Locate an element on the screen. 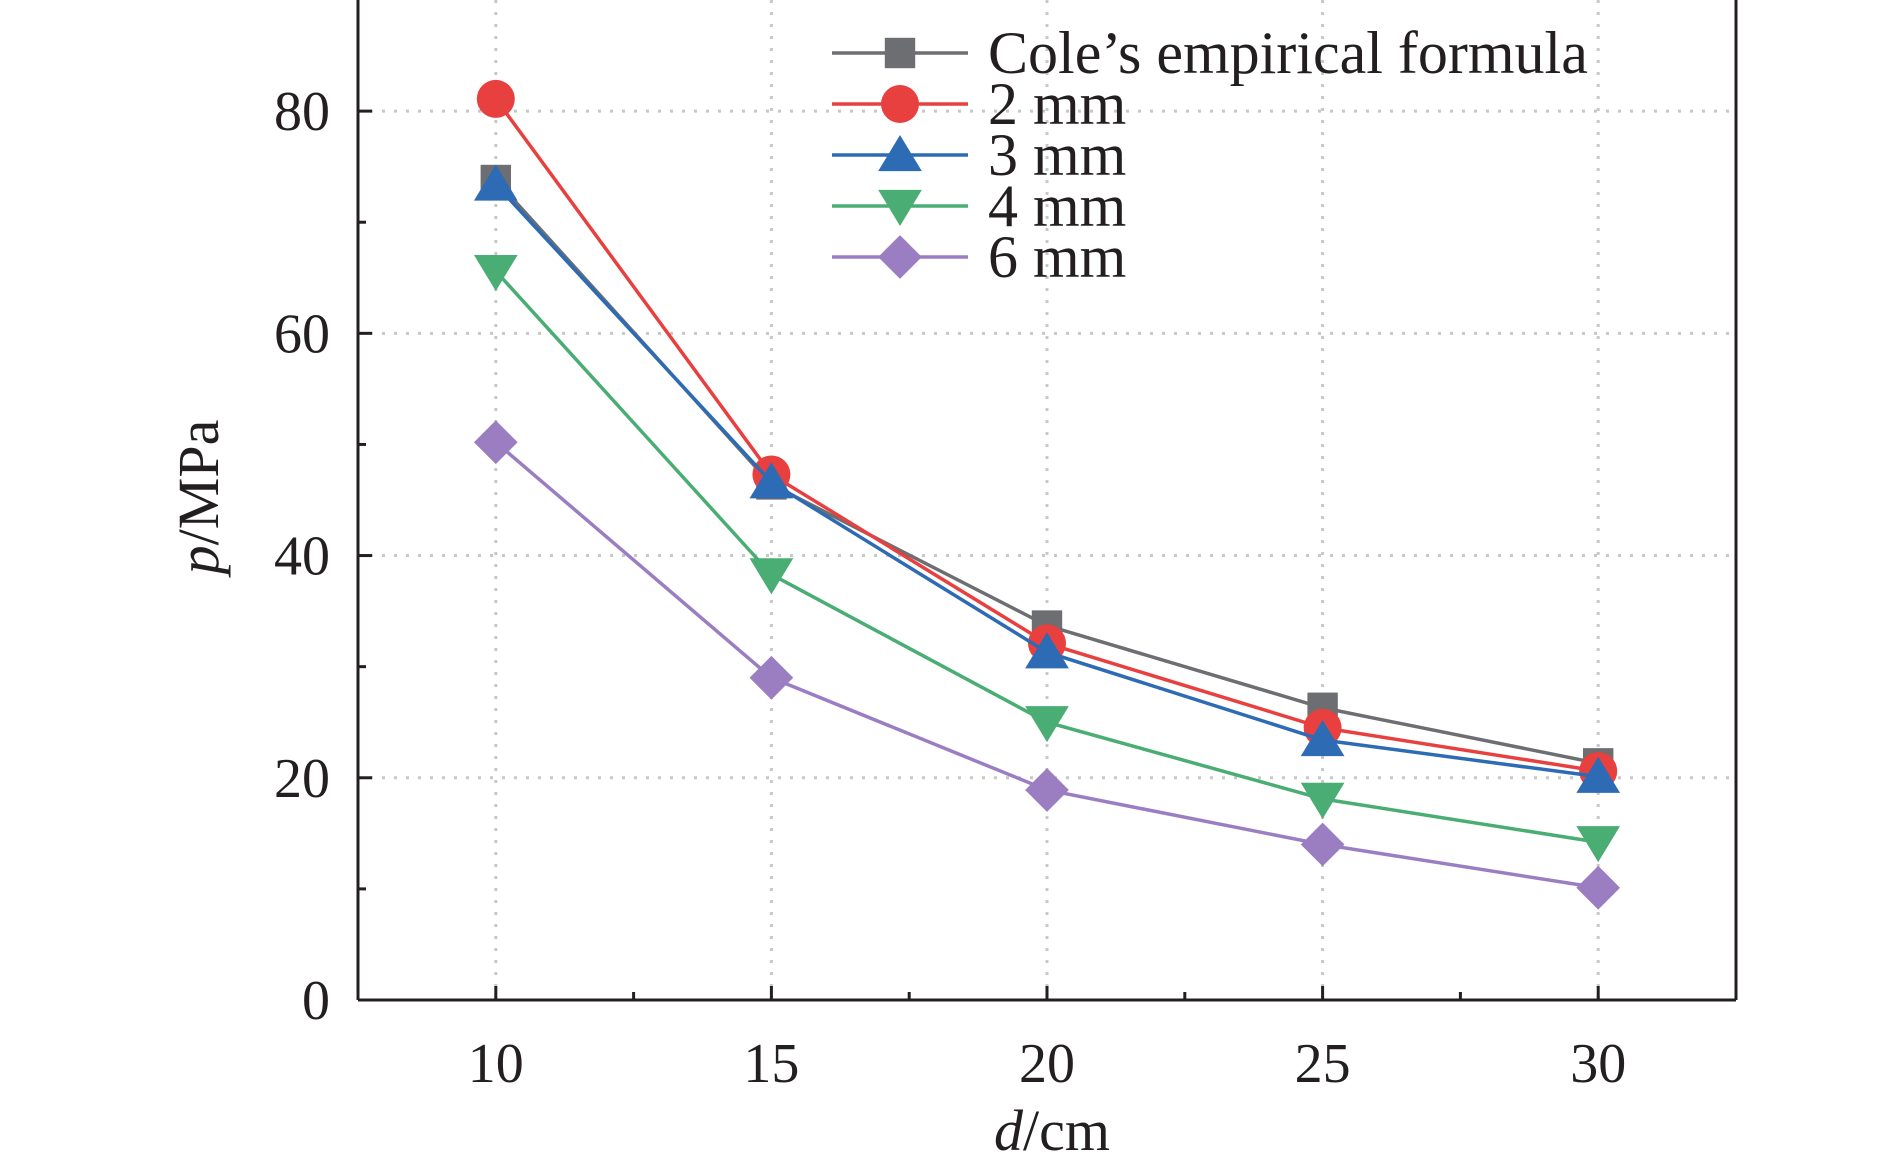 The width and height of the screenshot is (1890, 1172). x-axis-title-variable: d is located at coordinates (1009, 1130).